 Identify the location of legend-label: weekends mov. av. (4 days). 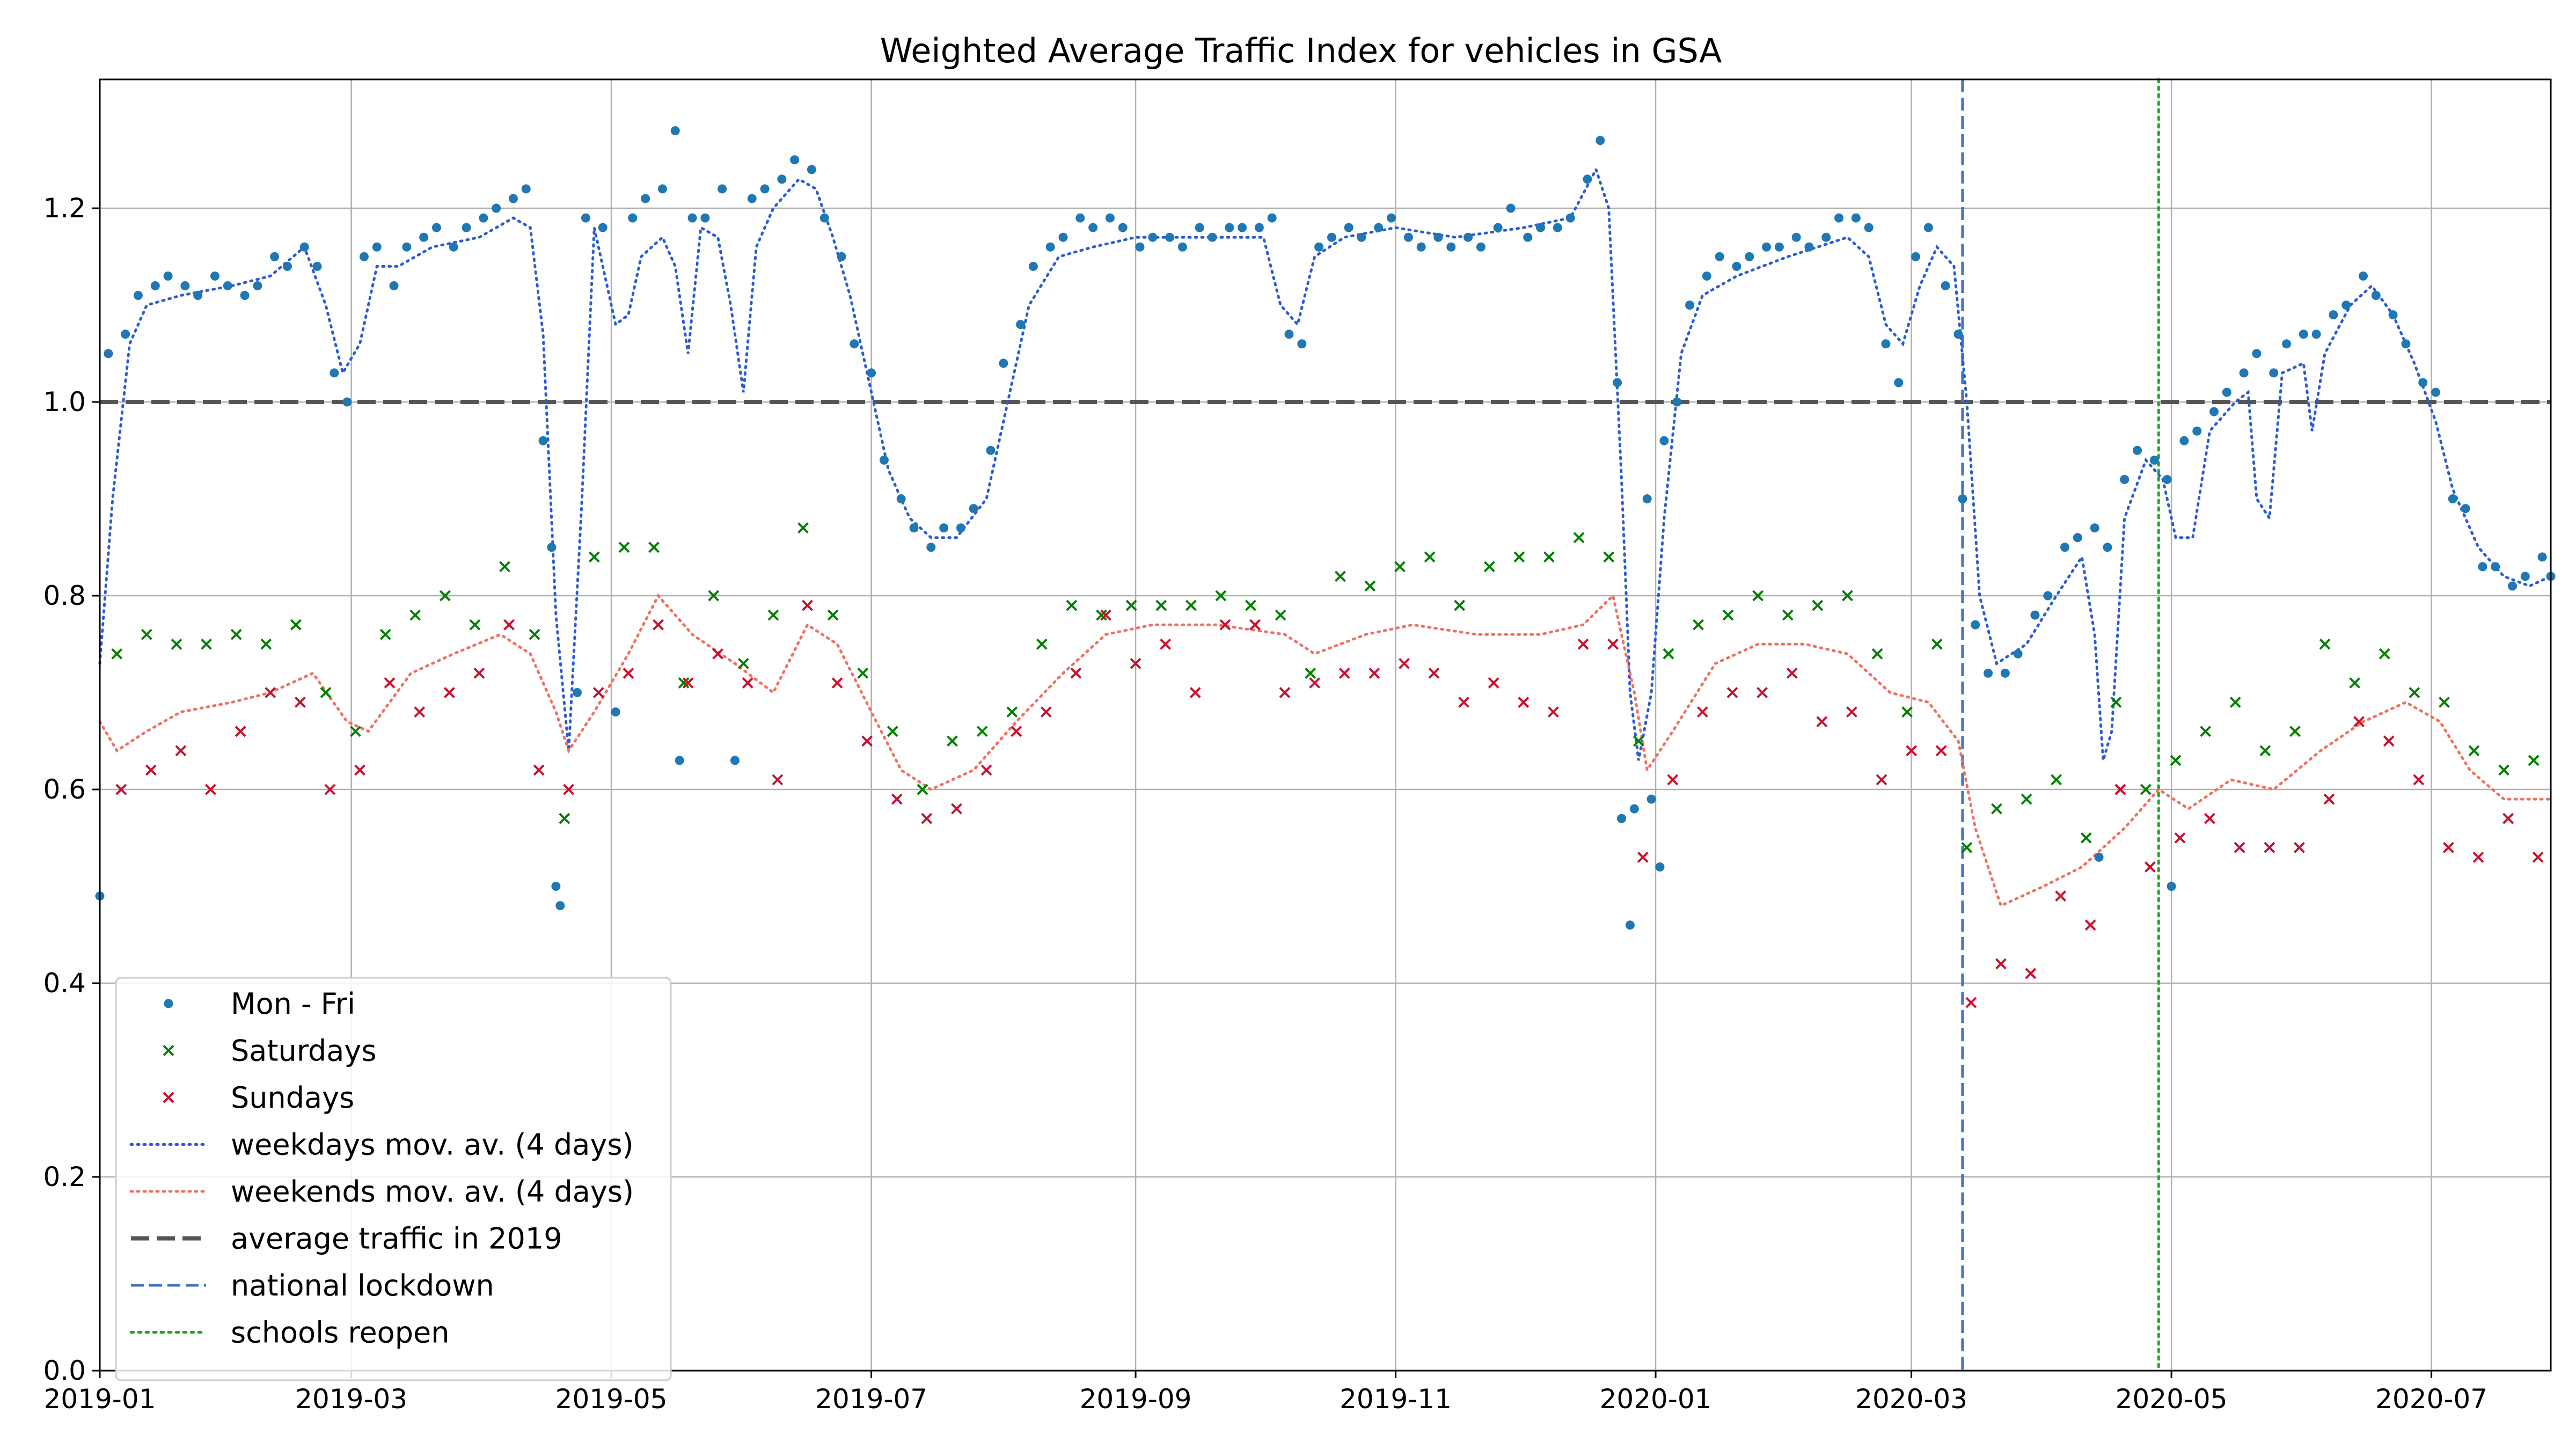
(432, 1192).